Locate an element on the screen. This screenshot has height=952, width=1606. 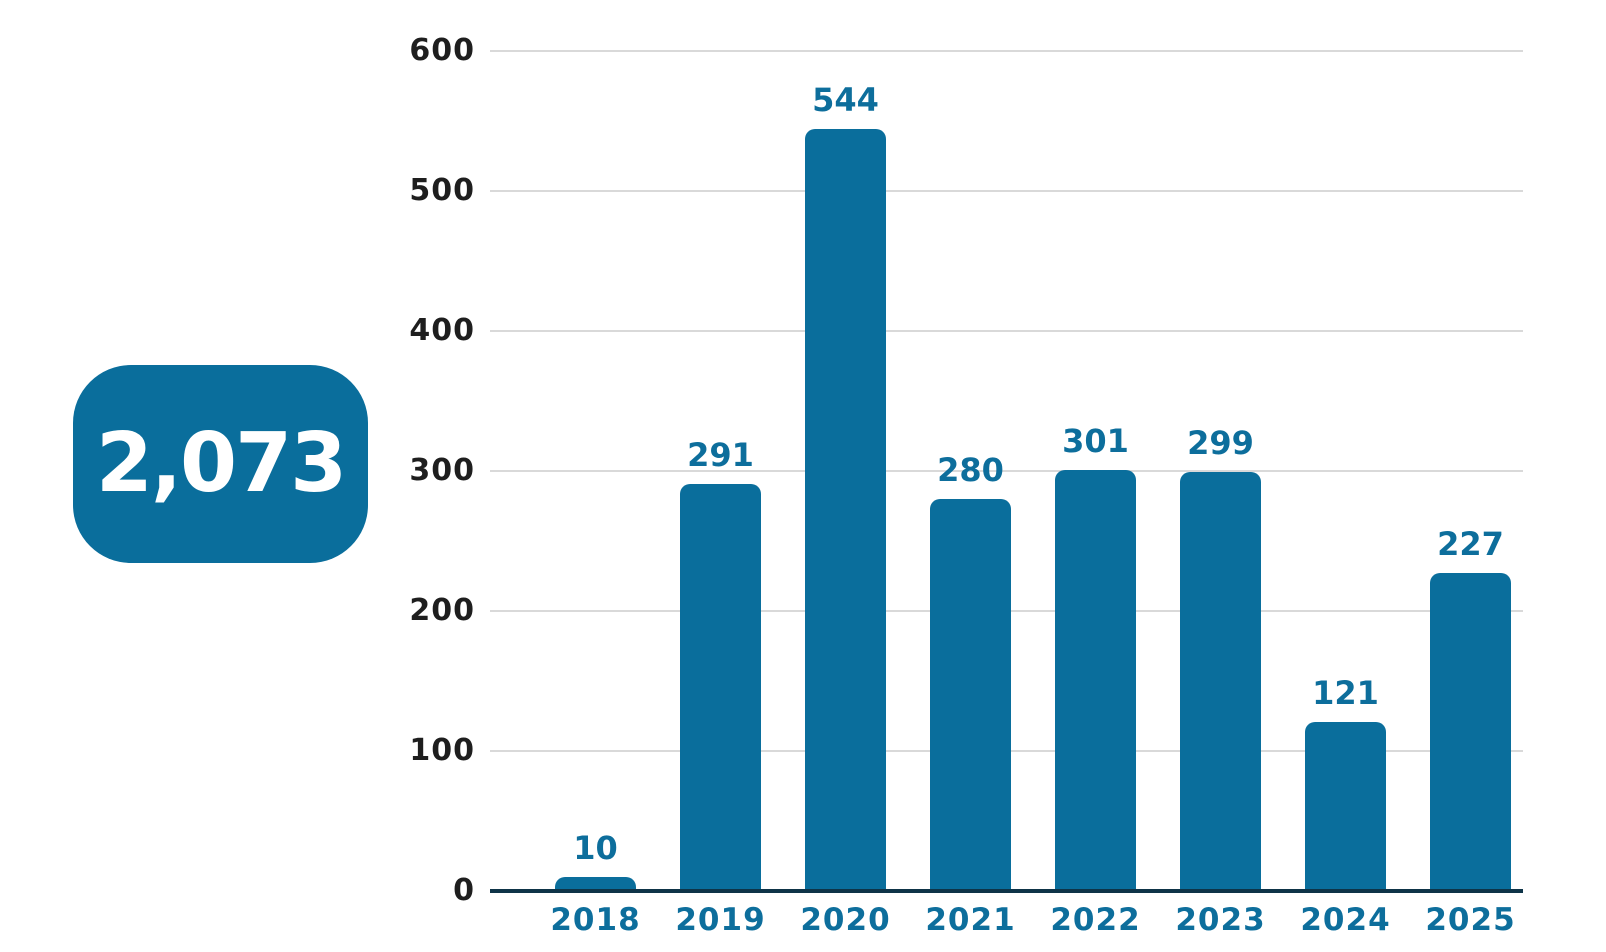
y-tick-label-0: 0 is located at coordinates (464, 890).